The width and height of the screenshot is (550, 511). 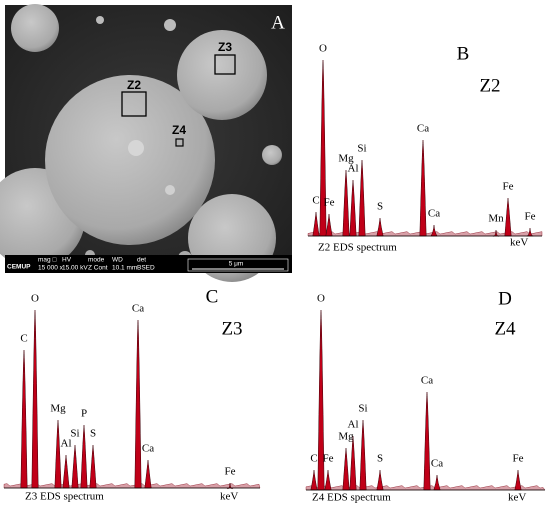 What do you see at coordinates (505, 298) in the screenshot?
I see `panel-label: D` at bounding box center [505, 298].